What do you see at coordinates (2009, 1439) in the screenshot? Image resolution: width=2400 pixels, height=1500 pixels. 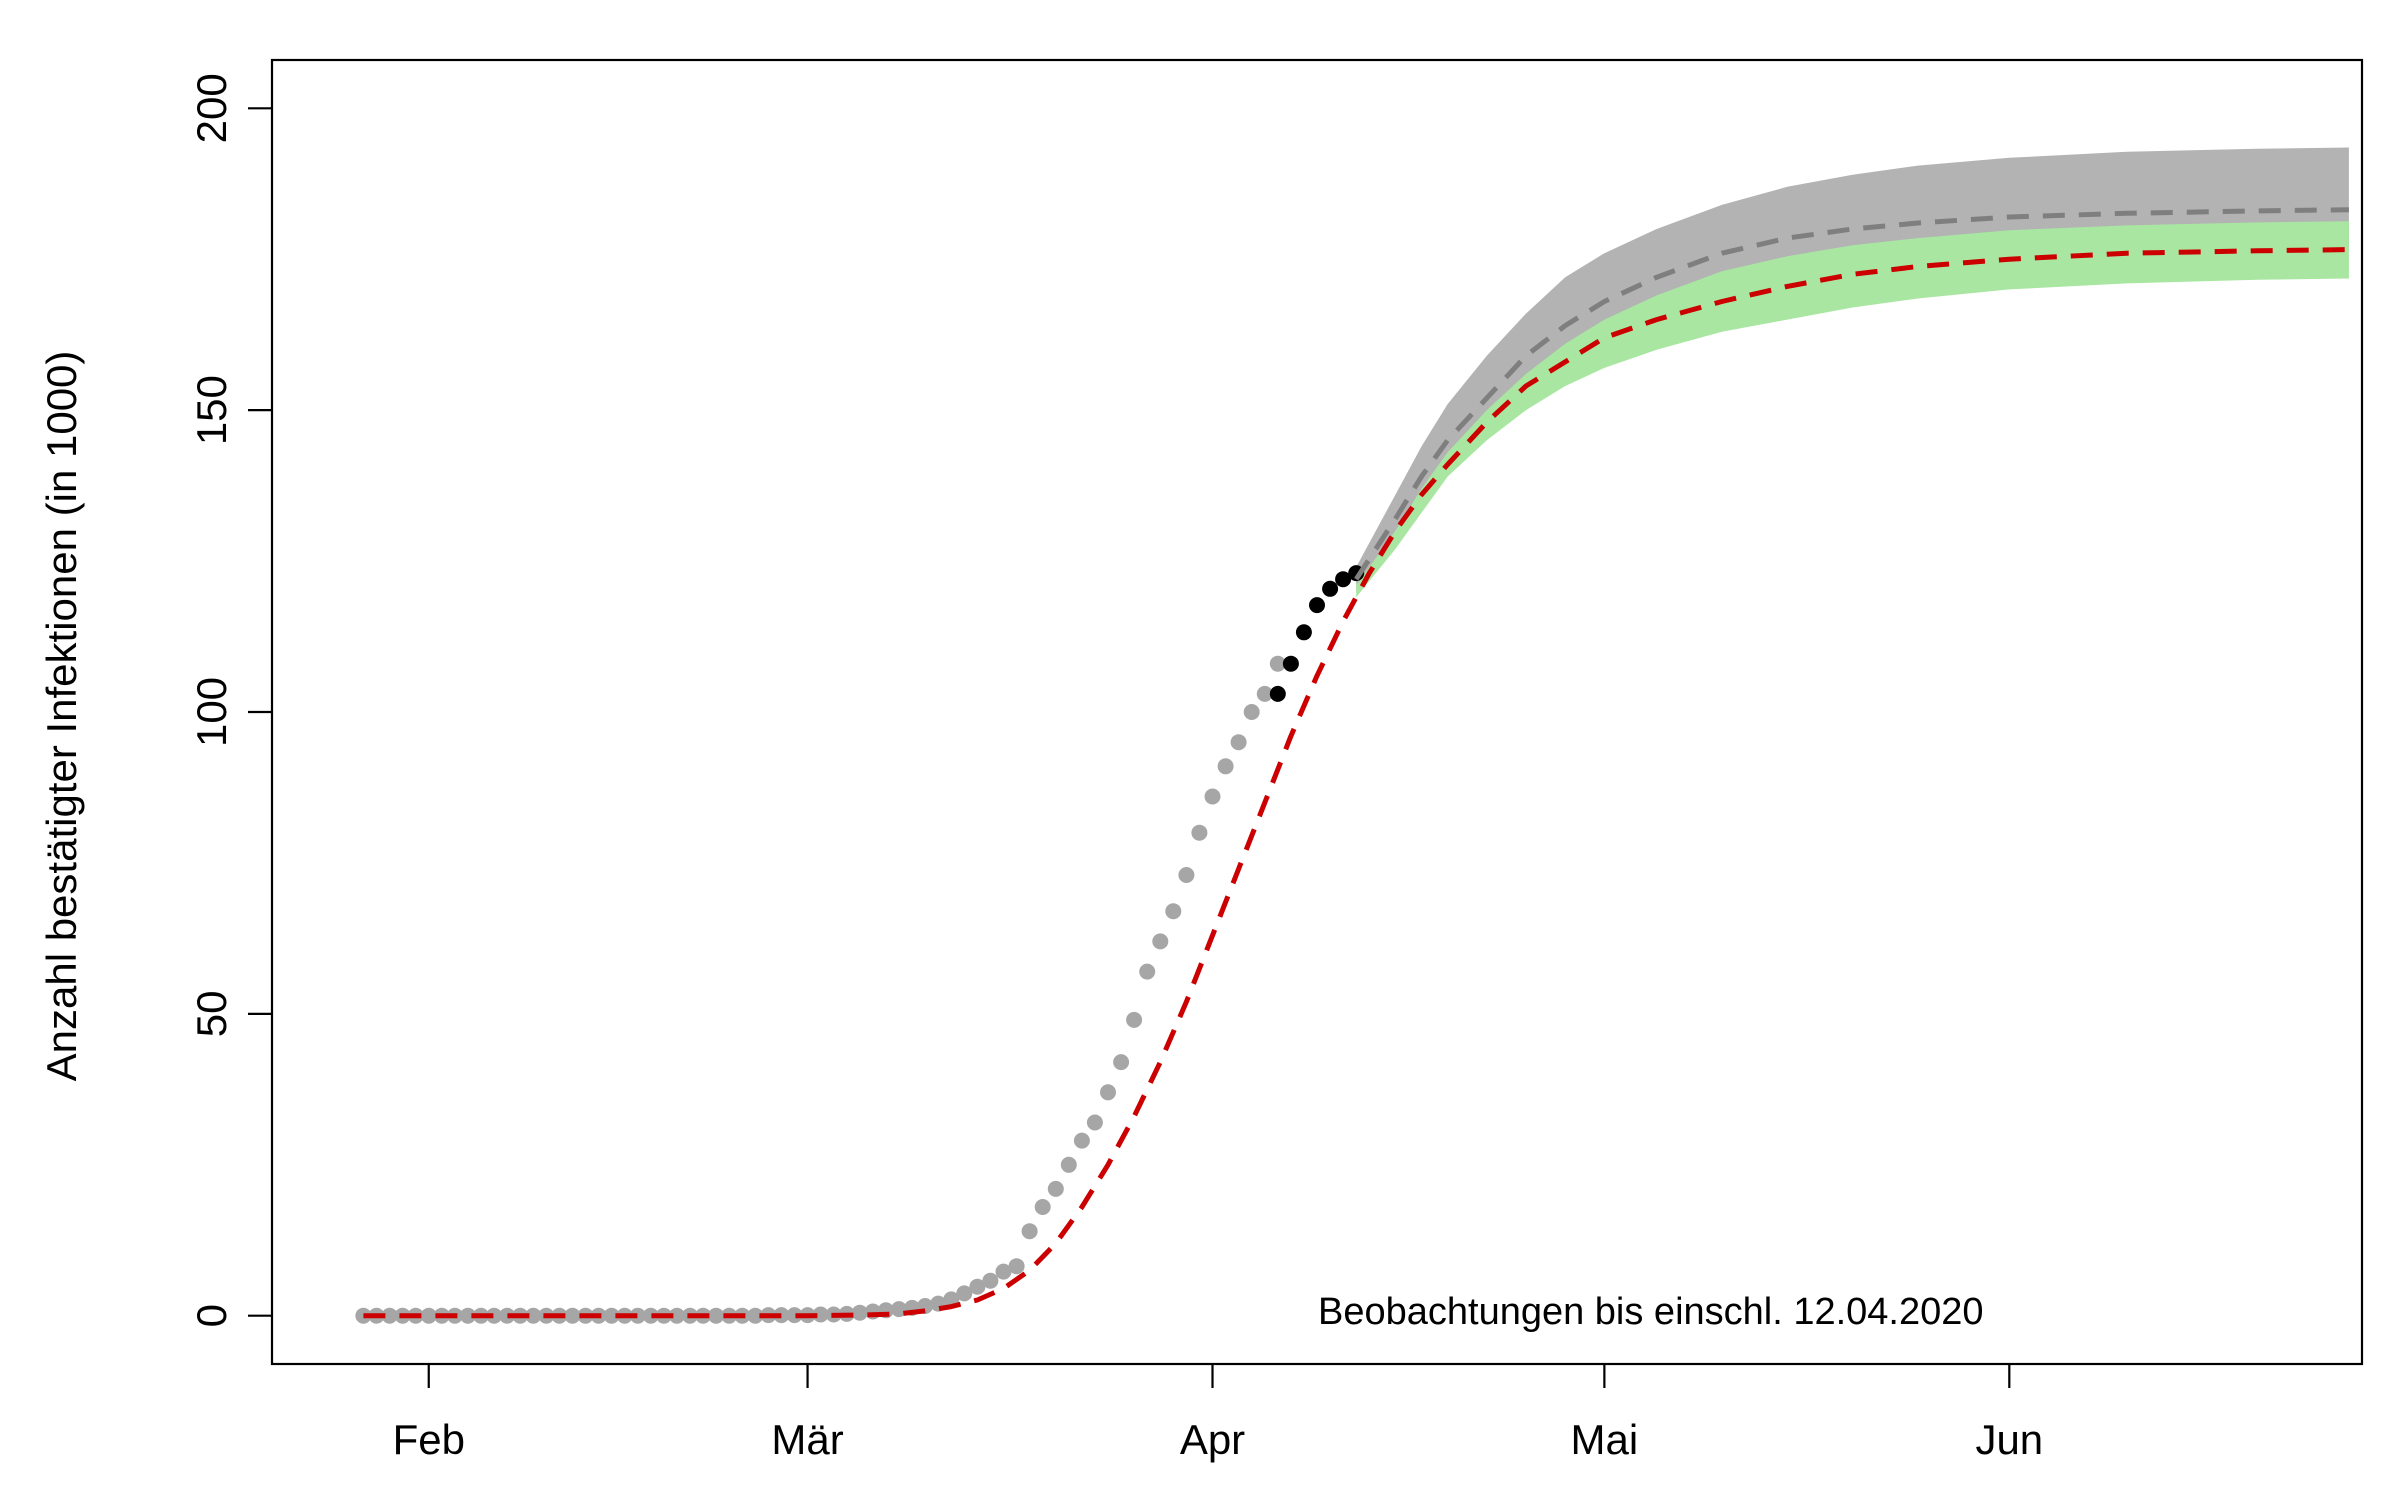 I see `x-tick-label: Jun` at bounding box center [2009, 1439].